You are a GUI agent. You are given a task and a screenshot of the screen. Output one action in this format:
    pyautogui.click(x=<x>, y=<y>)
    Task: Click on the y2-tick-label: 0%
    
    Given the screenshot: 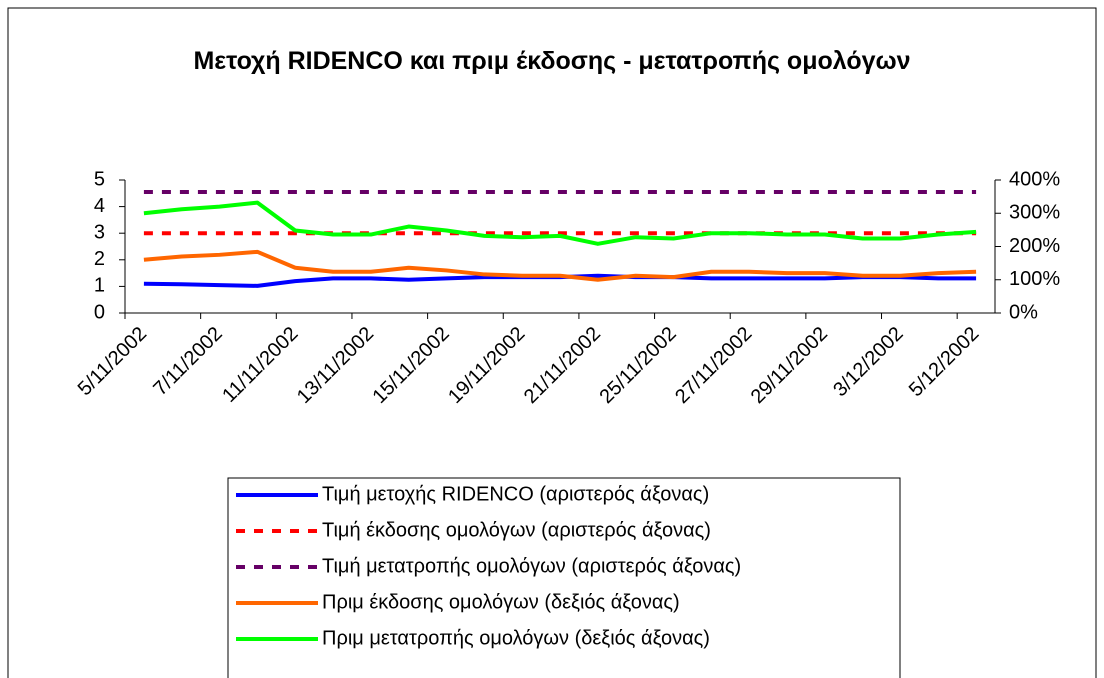 What is the action you would take?
    pyautogui.click(x=1023, y=312)
    